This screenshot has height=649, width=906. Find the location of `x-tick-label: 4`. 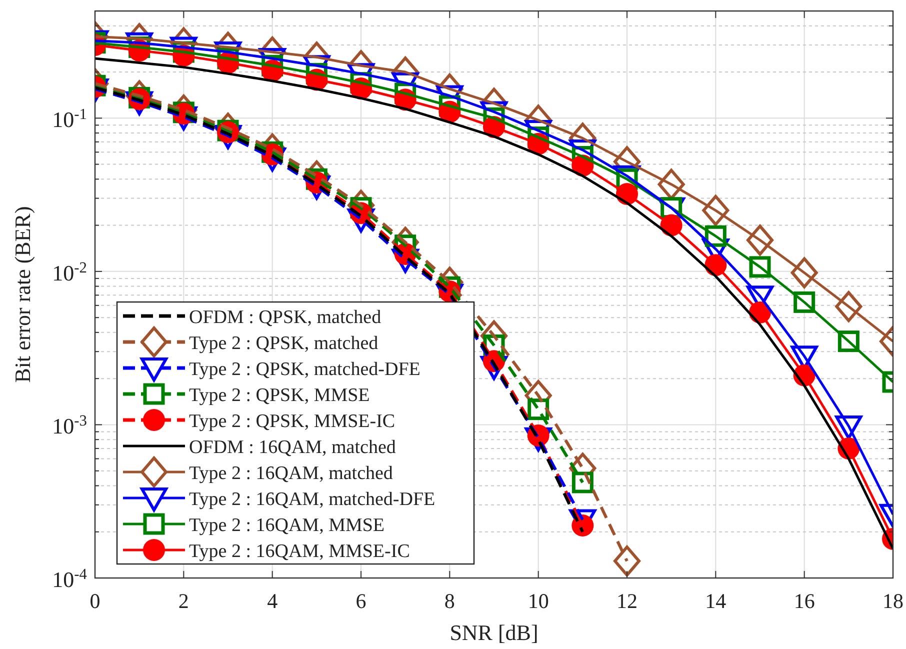

x-tick-label: 4 is located at coordinates (272, 601).